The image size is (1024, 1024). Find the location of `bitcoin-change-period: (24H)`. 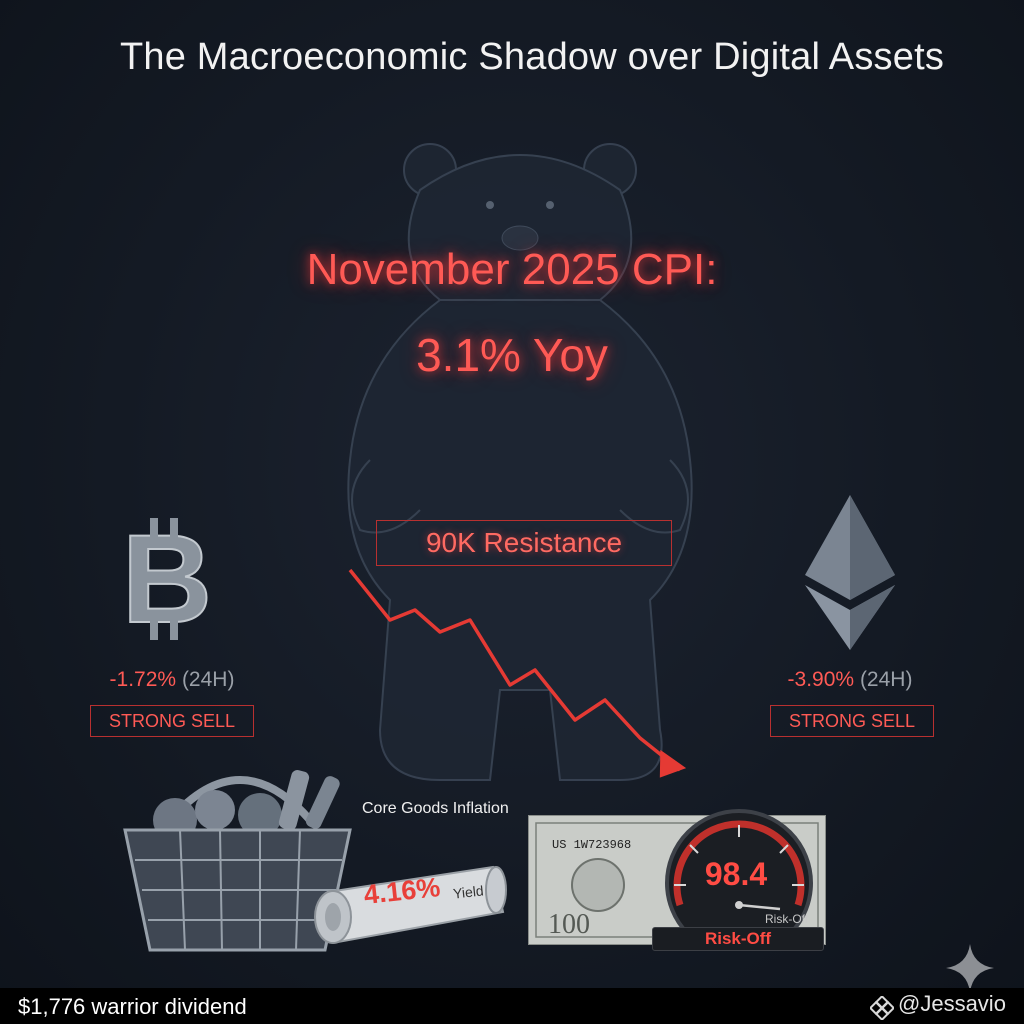

bitcoin-change-period: (24H) is located at coordinates (208, 679).